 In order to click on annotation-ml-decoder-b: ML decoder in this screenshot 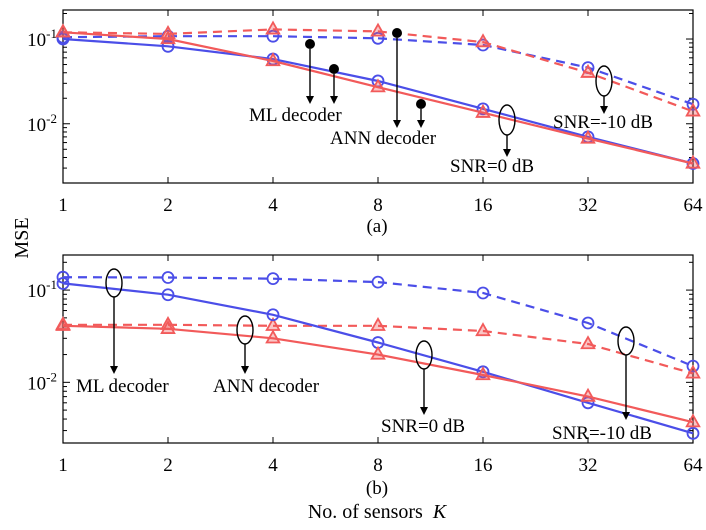, I will do `click(122, 386)`.